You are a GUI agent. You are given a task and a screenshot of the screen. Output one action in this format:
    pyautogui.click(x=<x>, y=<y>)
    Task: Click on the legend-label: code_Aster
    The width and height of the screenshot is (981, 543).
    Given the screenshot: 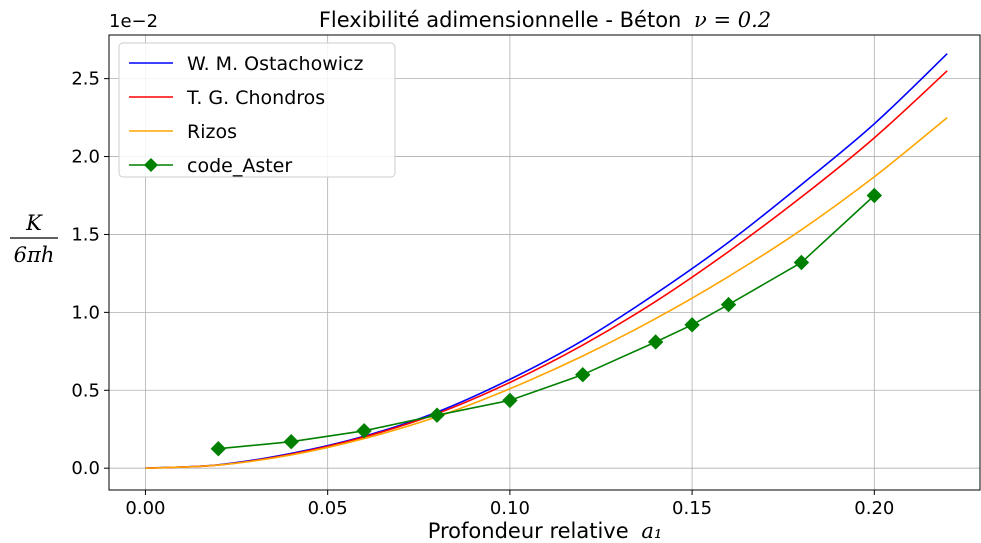 What is the action you would take?
    pyautogui.click(x=239, y=166)
    